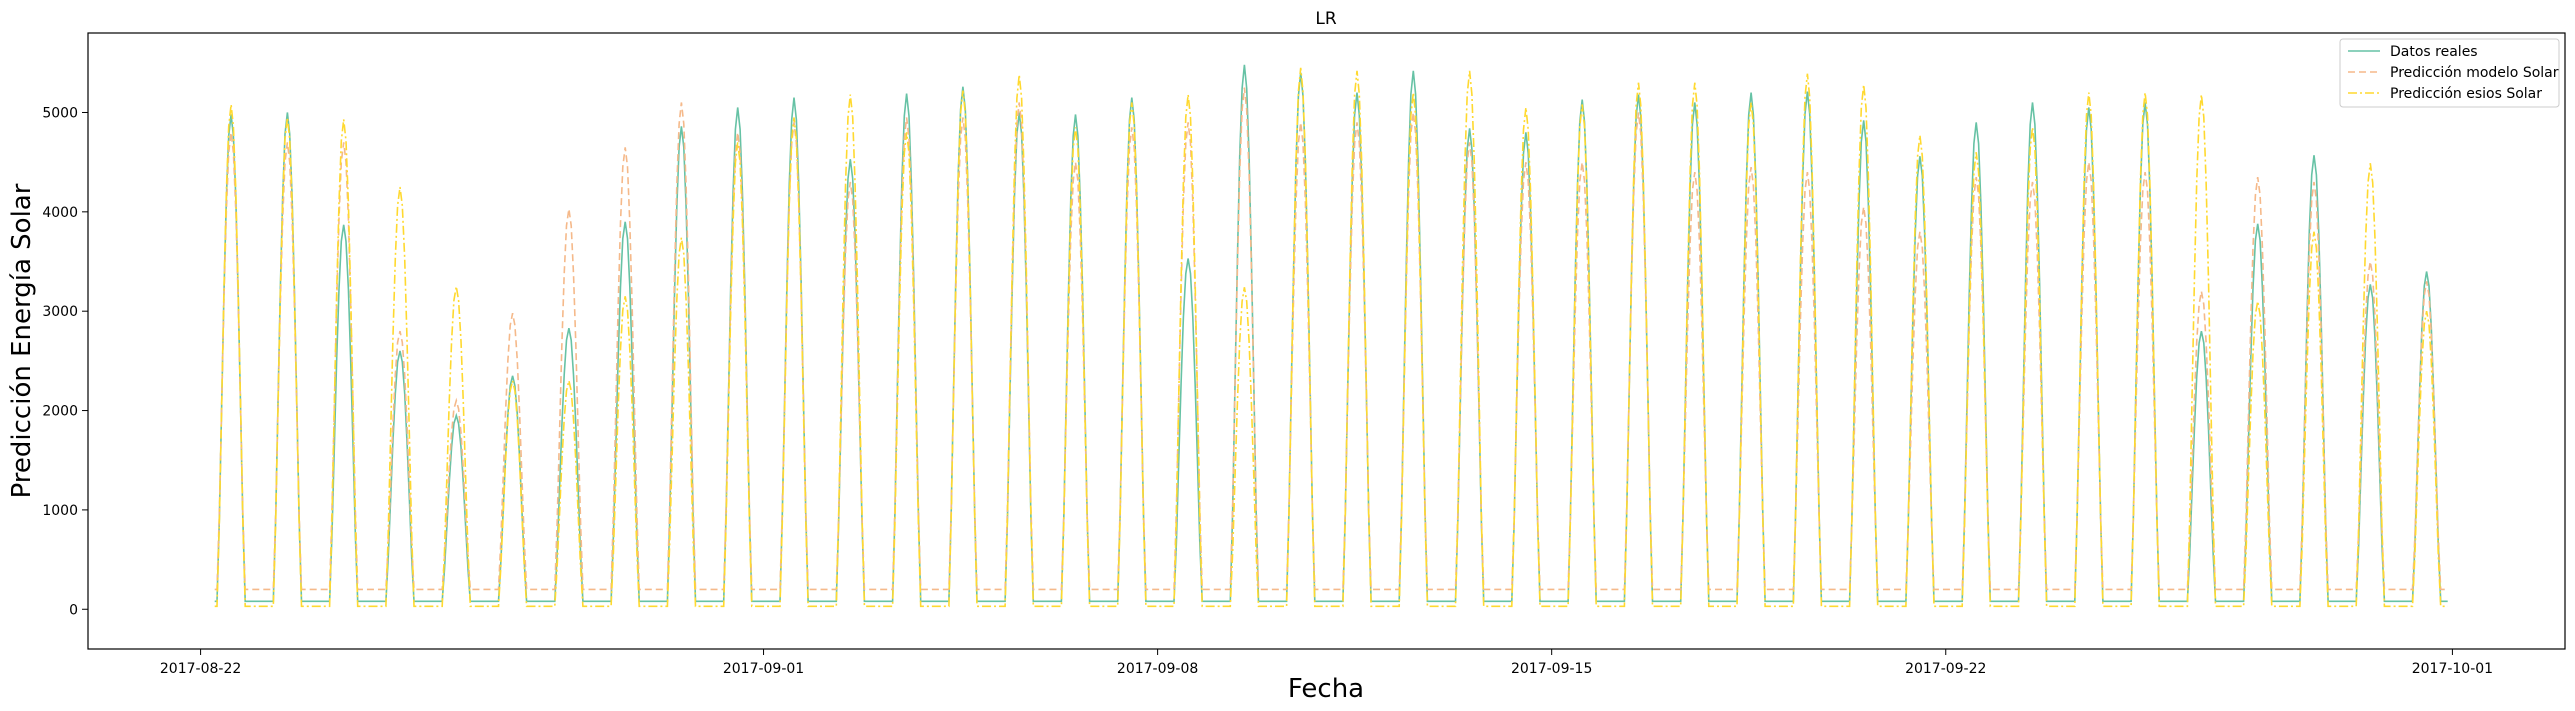  What do you see at coordinates (2466, 94) in the screenshot?
I see `legend-label: Predicción esios Solar` at bounding box center [2466, 94].